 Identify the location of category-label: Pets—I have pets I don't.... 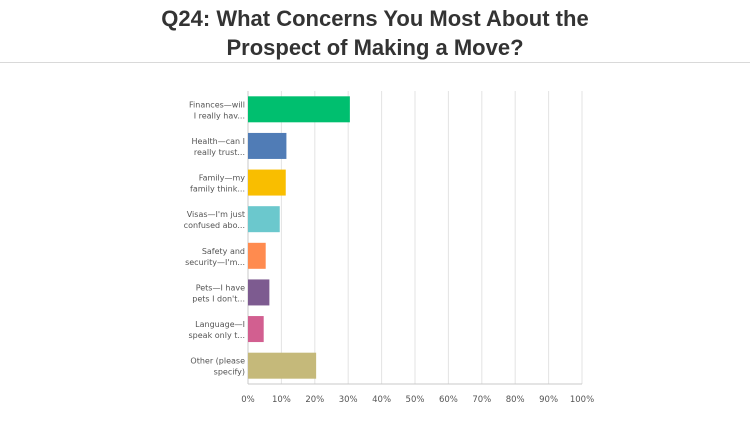
(218, 293).